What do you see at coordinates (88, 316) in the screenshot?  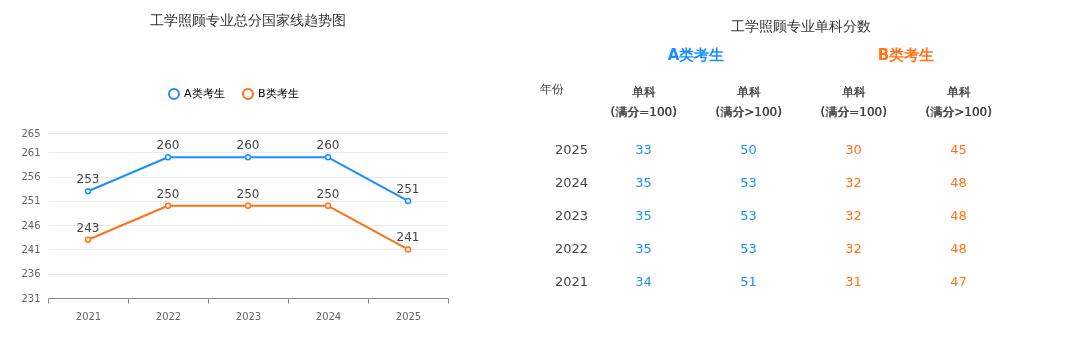 I see `x-tick-label: 2021` at bounding box center [88, 316].